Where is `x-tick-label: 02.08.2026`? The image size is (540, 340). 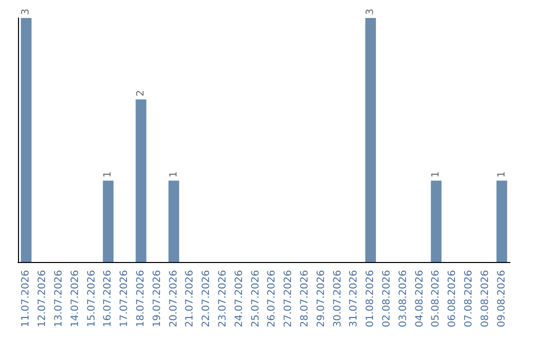
x-tick-label: 02.08.2026 is located at coordinates (387, 299).